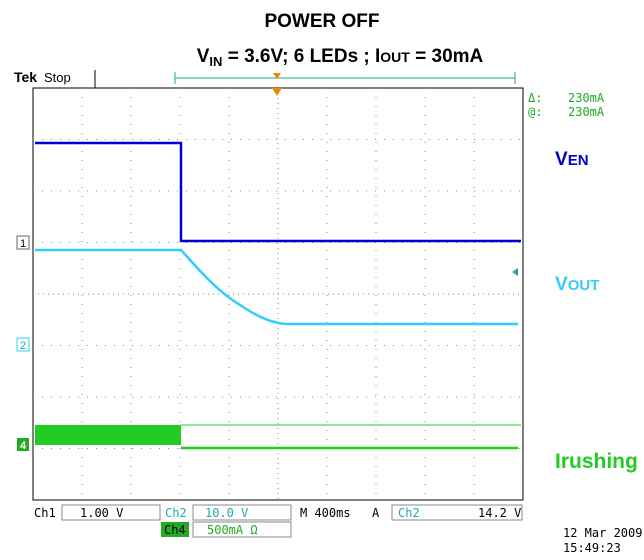 The height and width of the screenshot is (560, 644). I want to click on ch4-marker, so click(23, 444).